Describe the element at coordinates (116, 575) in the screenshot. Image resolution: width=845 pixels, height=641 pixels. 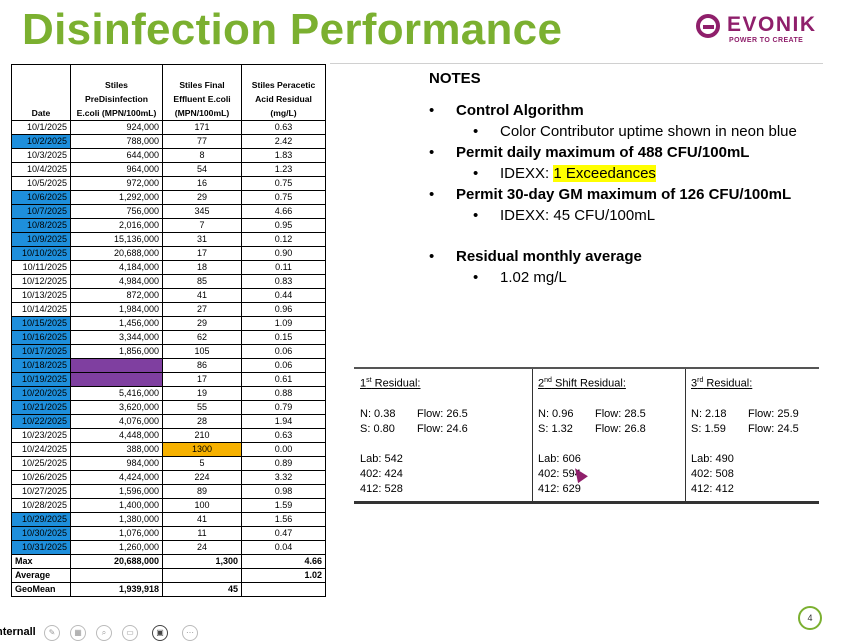
I see `summary-cell-pre` at that location.